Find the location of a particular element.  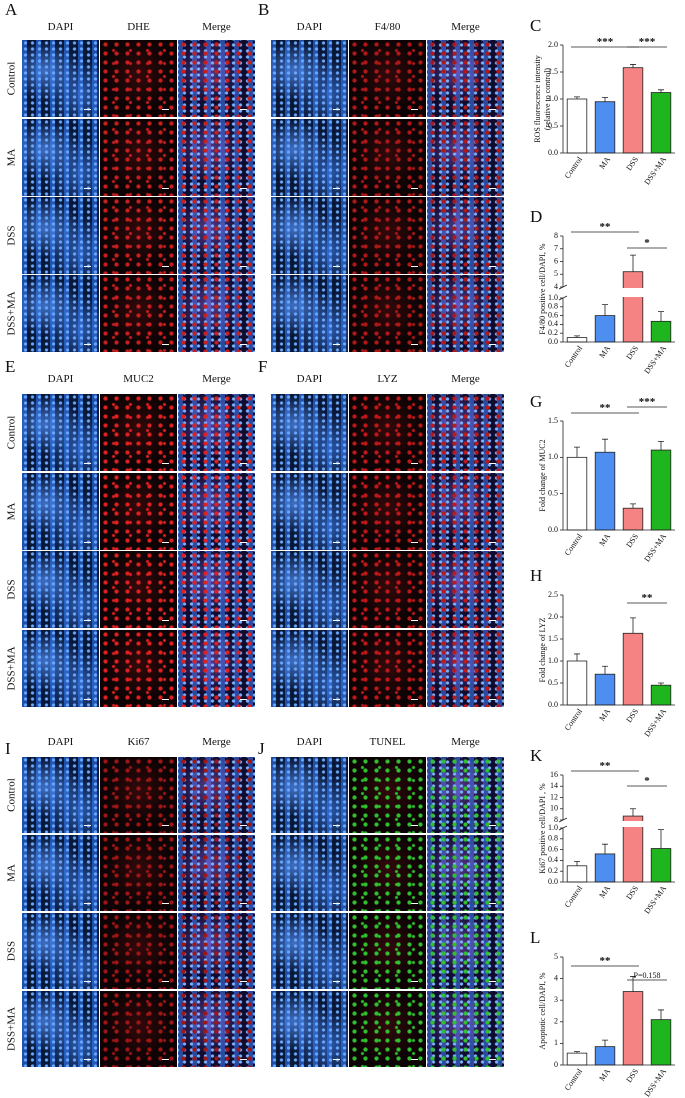

significance-label: *** is located at coordinates (647, 402).